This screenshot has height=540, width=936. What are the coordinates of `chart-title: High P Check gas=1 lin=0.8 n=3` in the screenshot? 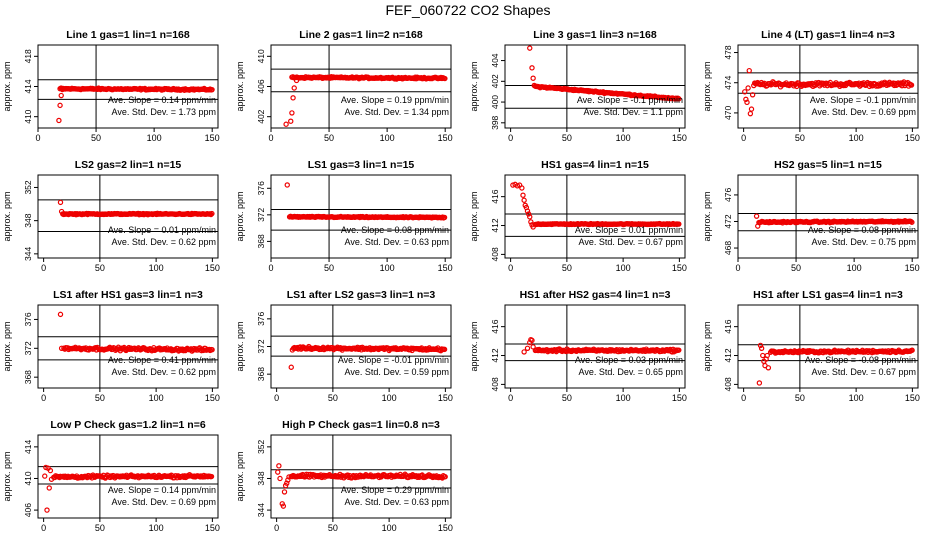 It's located at (361, 425).